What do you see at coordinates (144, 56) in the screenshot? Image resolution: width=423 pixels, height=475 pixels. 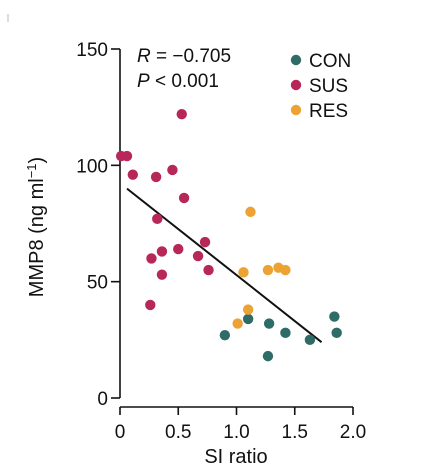 I see `r-symbol: R` at bounding box center [144, 56].